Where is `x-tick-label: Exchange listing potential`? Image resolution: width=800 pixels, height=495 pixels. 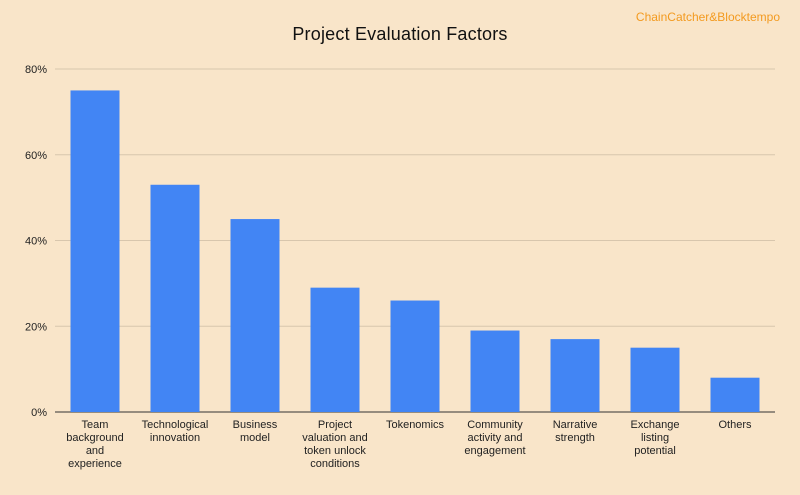
x-tick-label: Exchange listing potential is located at coordinates (655, 438).